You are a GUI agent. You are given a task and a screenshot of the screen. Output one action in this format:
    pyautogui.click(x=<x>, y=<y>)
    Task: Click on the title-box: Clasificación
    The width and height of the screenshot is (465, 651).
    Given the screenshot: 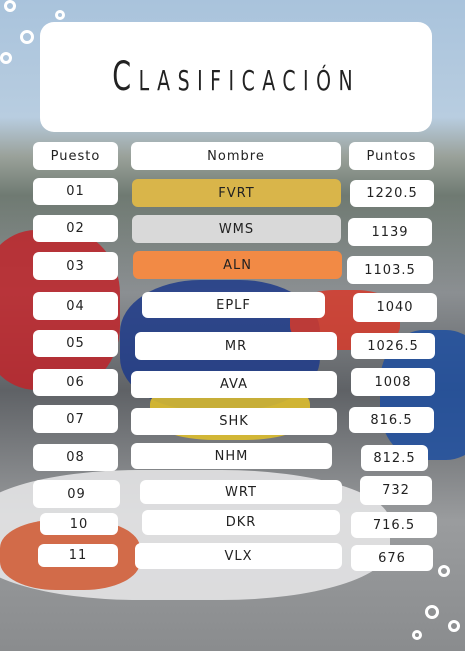 What is the action you would take?
    pyautogui.click(x=236, y=77)
    